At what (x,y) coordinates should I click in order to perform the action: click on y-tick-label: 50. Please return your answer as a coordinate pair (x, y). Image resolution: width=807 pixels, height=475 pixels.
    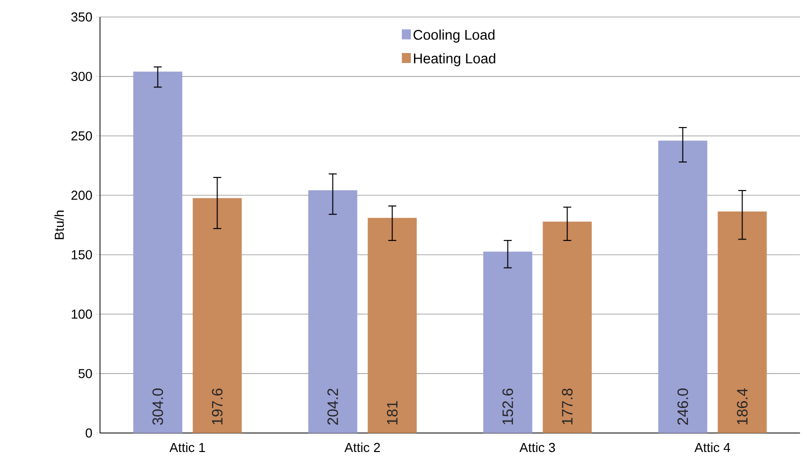
    Looking at the image, I should click on (85, 373).